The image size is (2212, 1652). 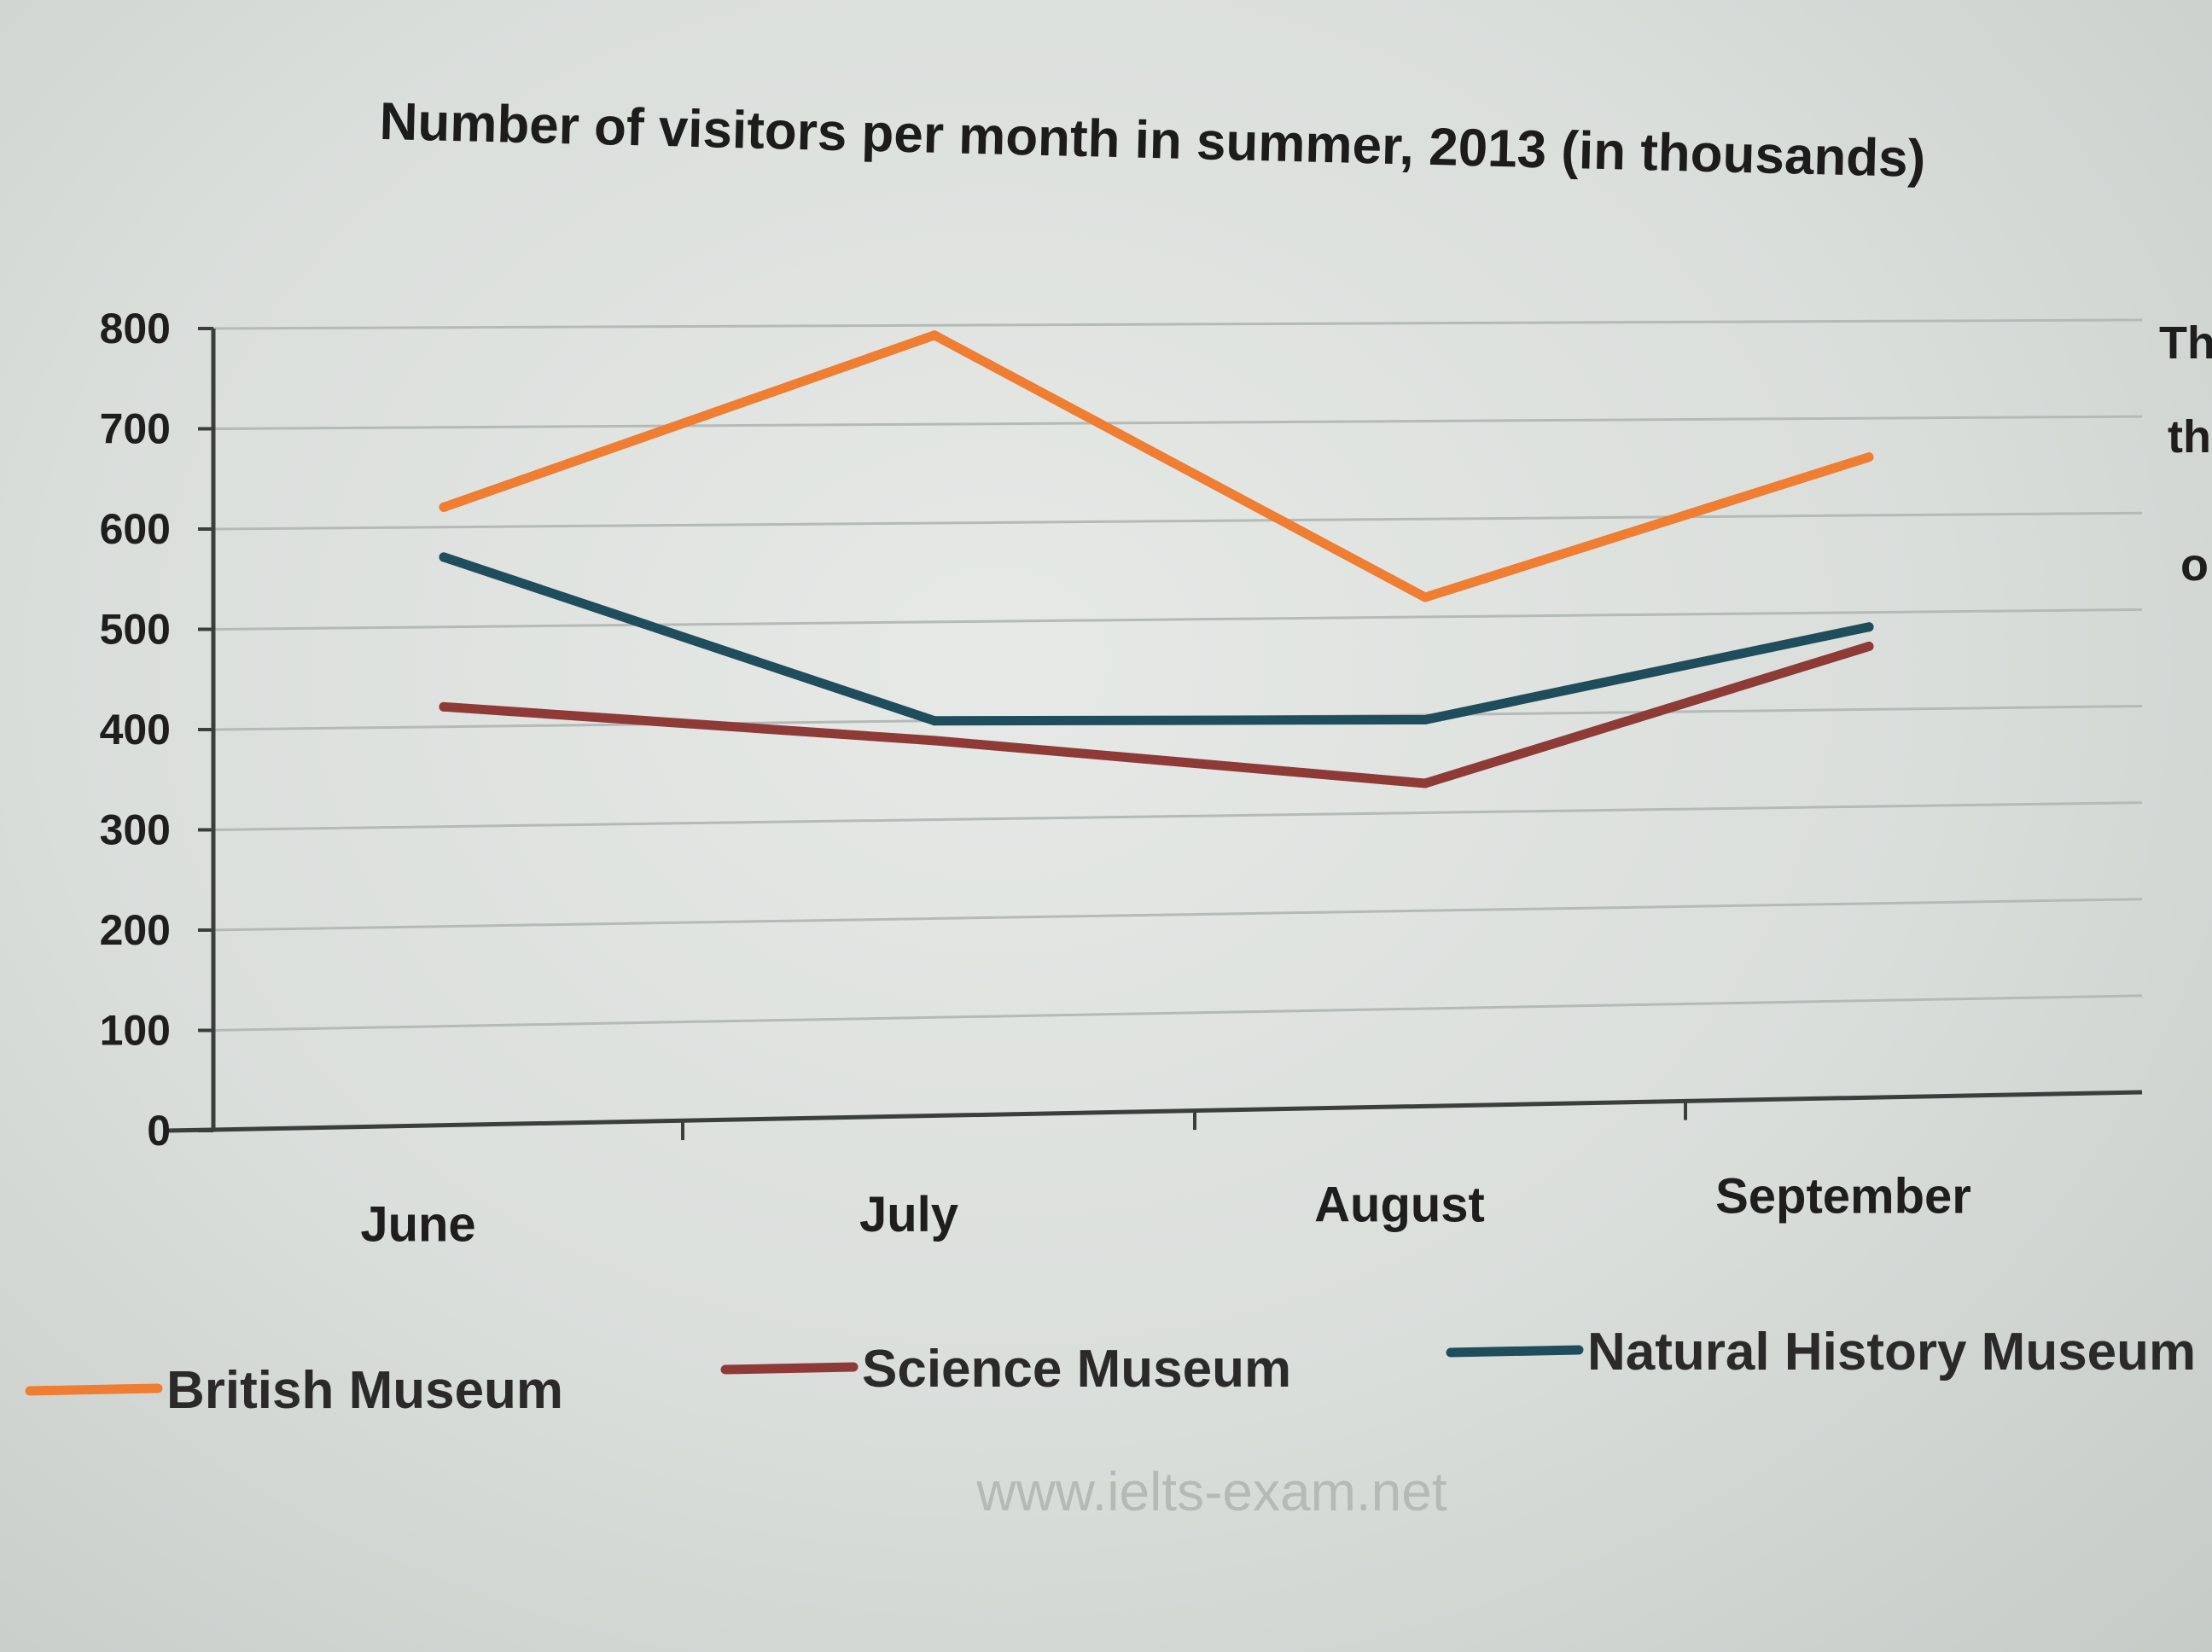 I want to click on data-point-british-museum-september, so click(x=1869, y=457).